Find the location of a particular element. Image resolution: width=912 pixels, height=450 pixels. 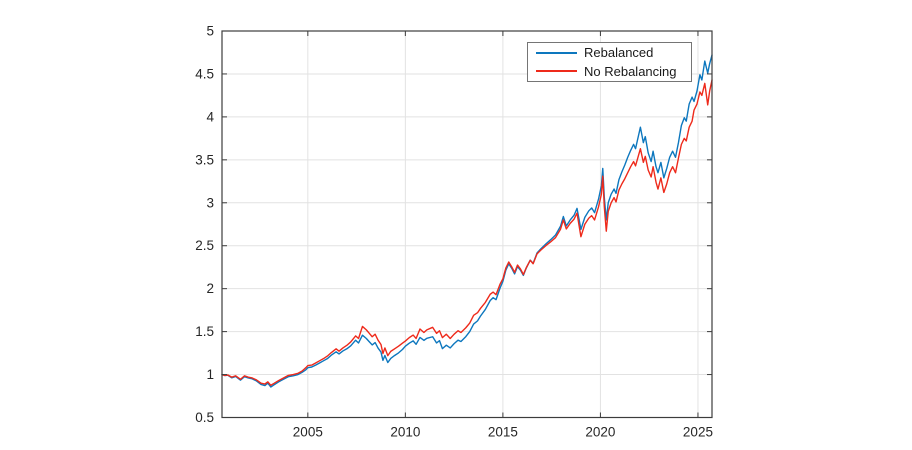

x-tick-label: 2020 is located at coordinates (600, 432).